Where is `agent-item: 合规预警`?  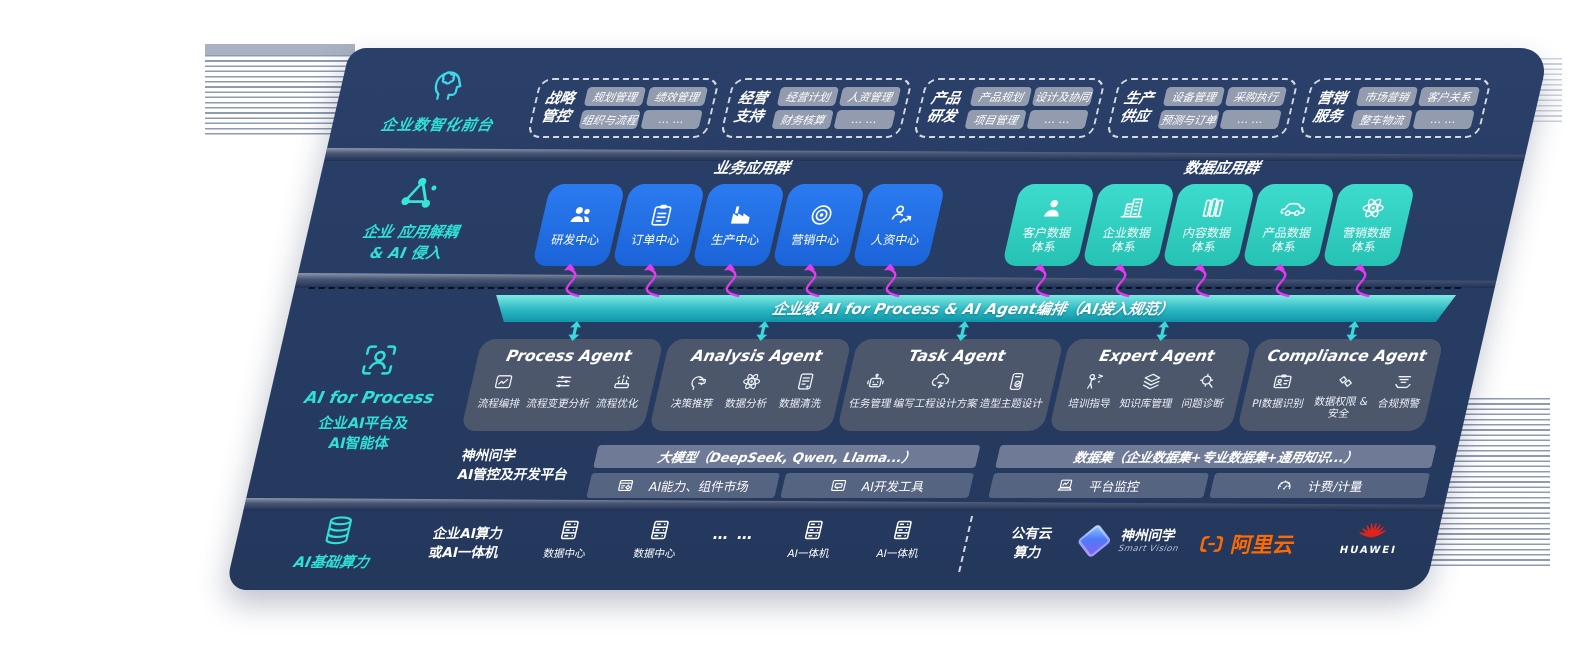
agent-item: 合规预警 is located at coordinates (1401, 391).